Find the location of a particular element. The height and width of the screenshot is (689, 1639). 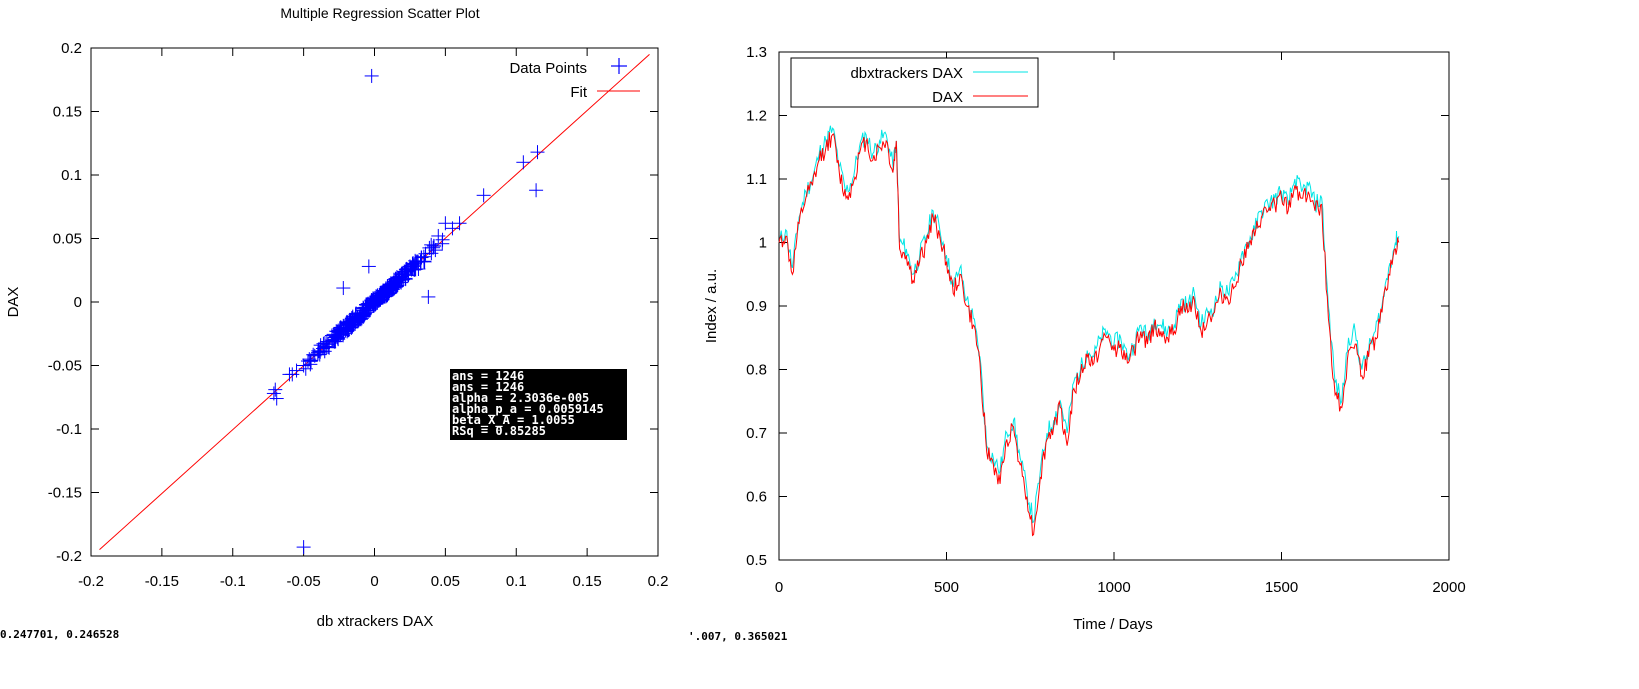

x-tick-label: 0.15 is located at coordinates (587, 581).